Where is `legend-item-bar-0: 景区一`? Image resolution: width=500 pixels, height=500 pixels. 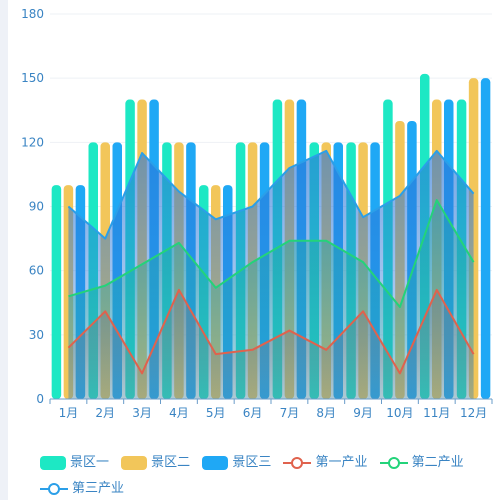 legend-item-bar-0: 景区一 is located at coordinates (74, 463).